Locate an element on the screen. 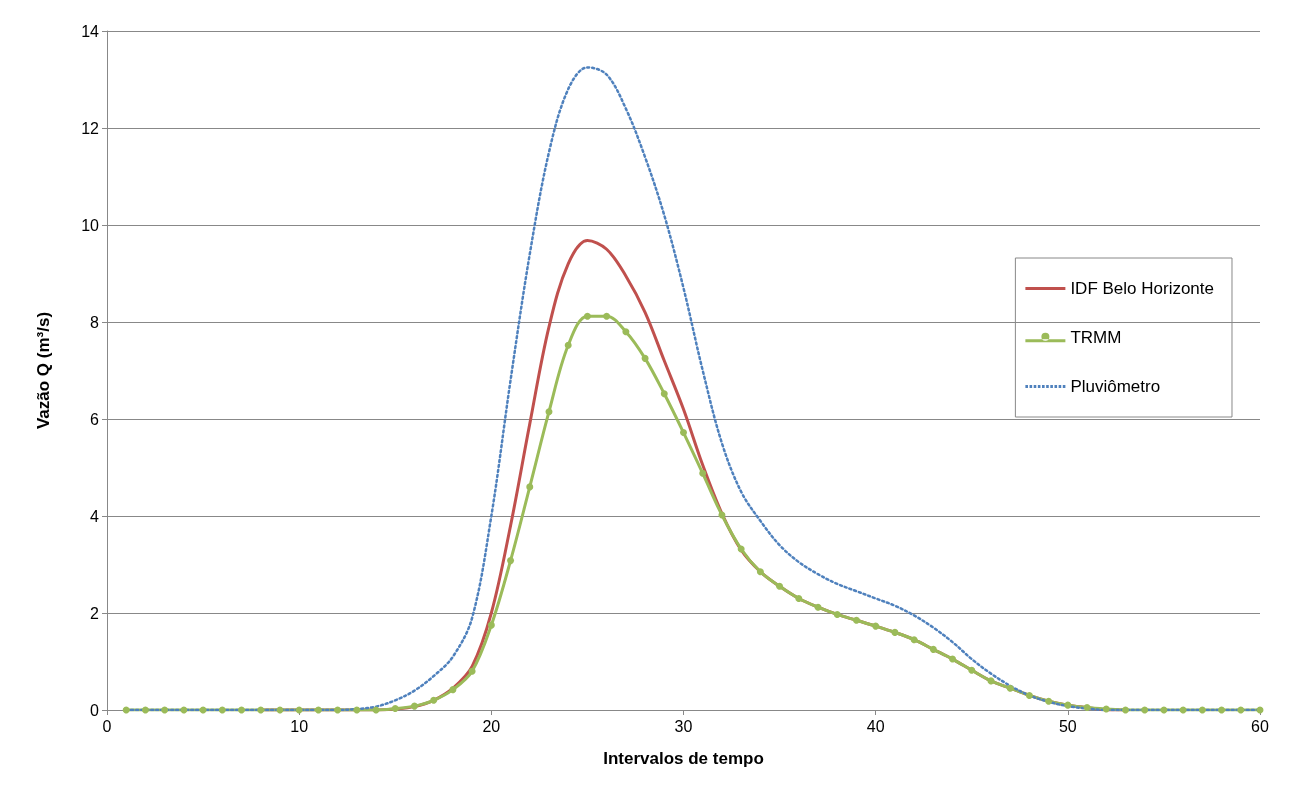 The width and height of the screenshot is (1292, 807). x-tick-label: 30 is located at coordinates (683, 726).